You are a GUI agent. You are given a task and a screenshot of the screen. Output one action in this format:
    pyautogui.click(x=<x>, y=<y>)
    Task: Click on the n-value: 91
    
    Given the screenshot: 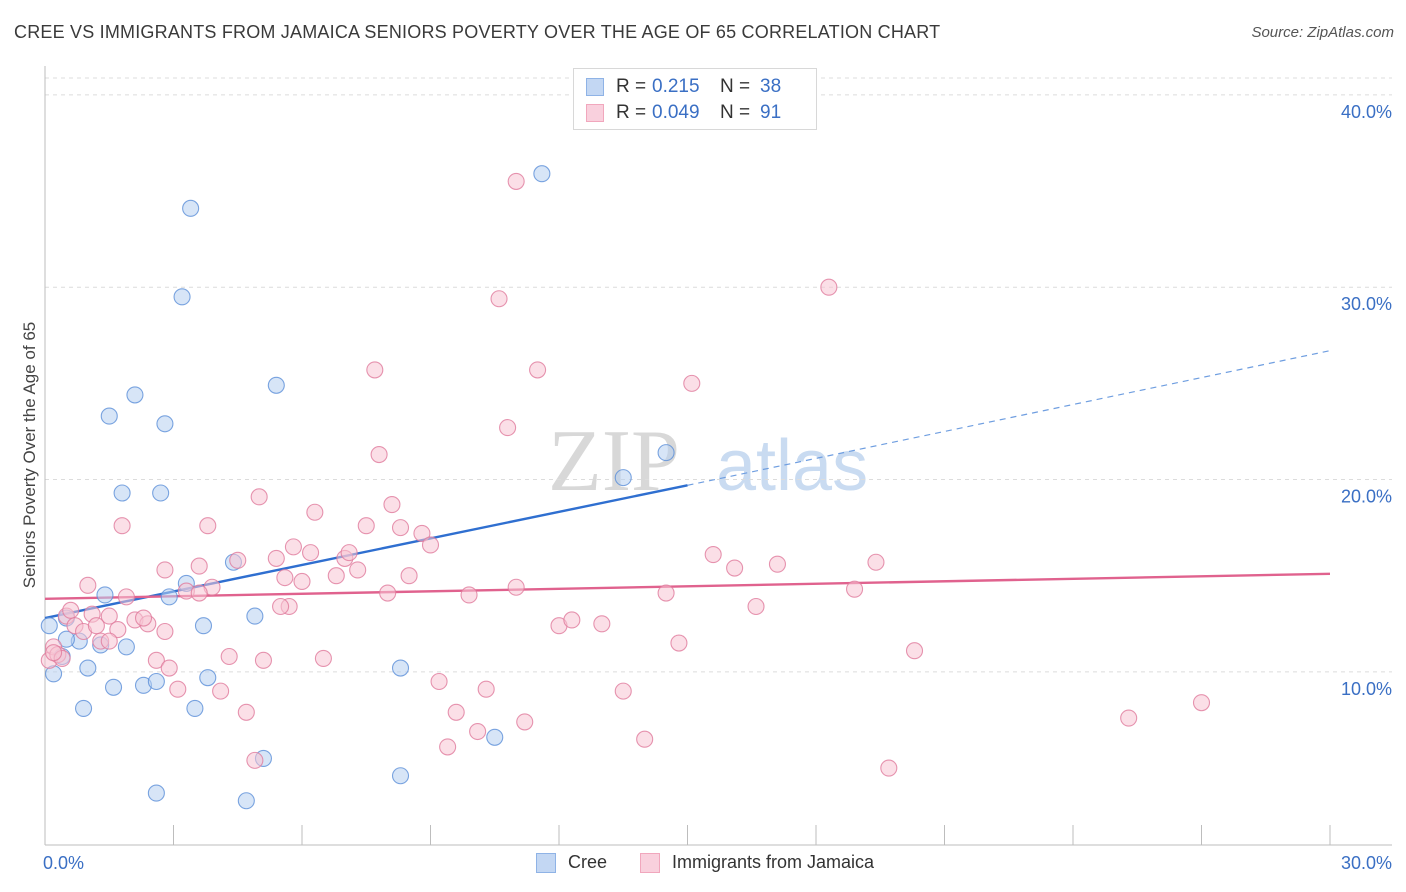 What is the action you would take?
    pyautogui.click(x=771, y=112)
    